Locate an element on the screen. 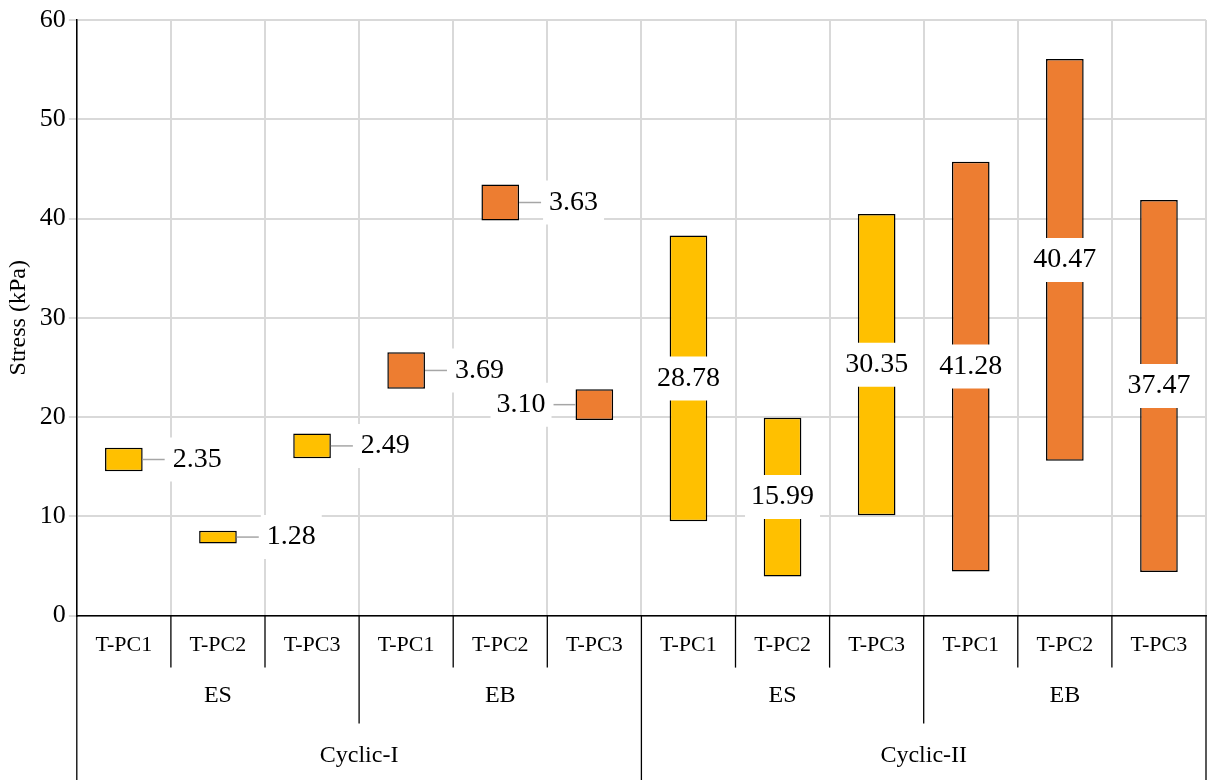 Image resolution: width=1208 pixels, height=780 pixels. y-axis-title: Stress (kPa) is located at coordinates (16, 318).